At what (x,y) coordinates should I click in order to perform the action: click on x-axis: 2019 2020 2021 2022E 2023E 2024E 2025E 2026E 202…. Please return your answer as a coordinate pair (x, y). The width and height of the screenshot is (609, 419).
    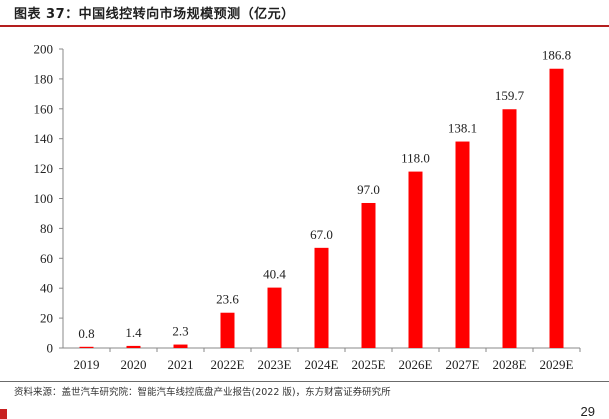
    Looking at the image, I should click on (322, 359).